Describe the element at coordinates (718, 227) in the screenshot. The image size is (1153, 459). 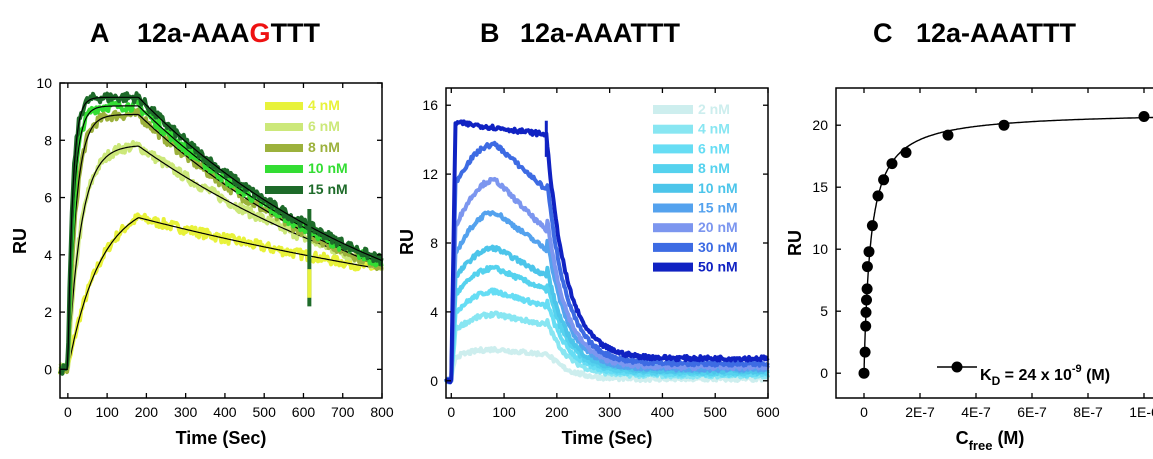
I see `panel-b-legend-label: 20 nM` at that location.